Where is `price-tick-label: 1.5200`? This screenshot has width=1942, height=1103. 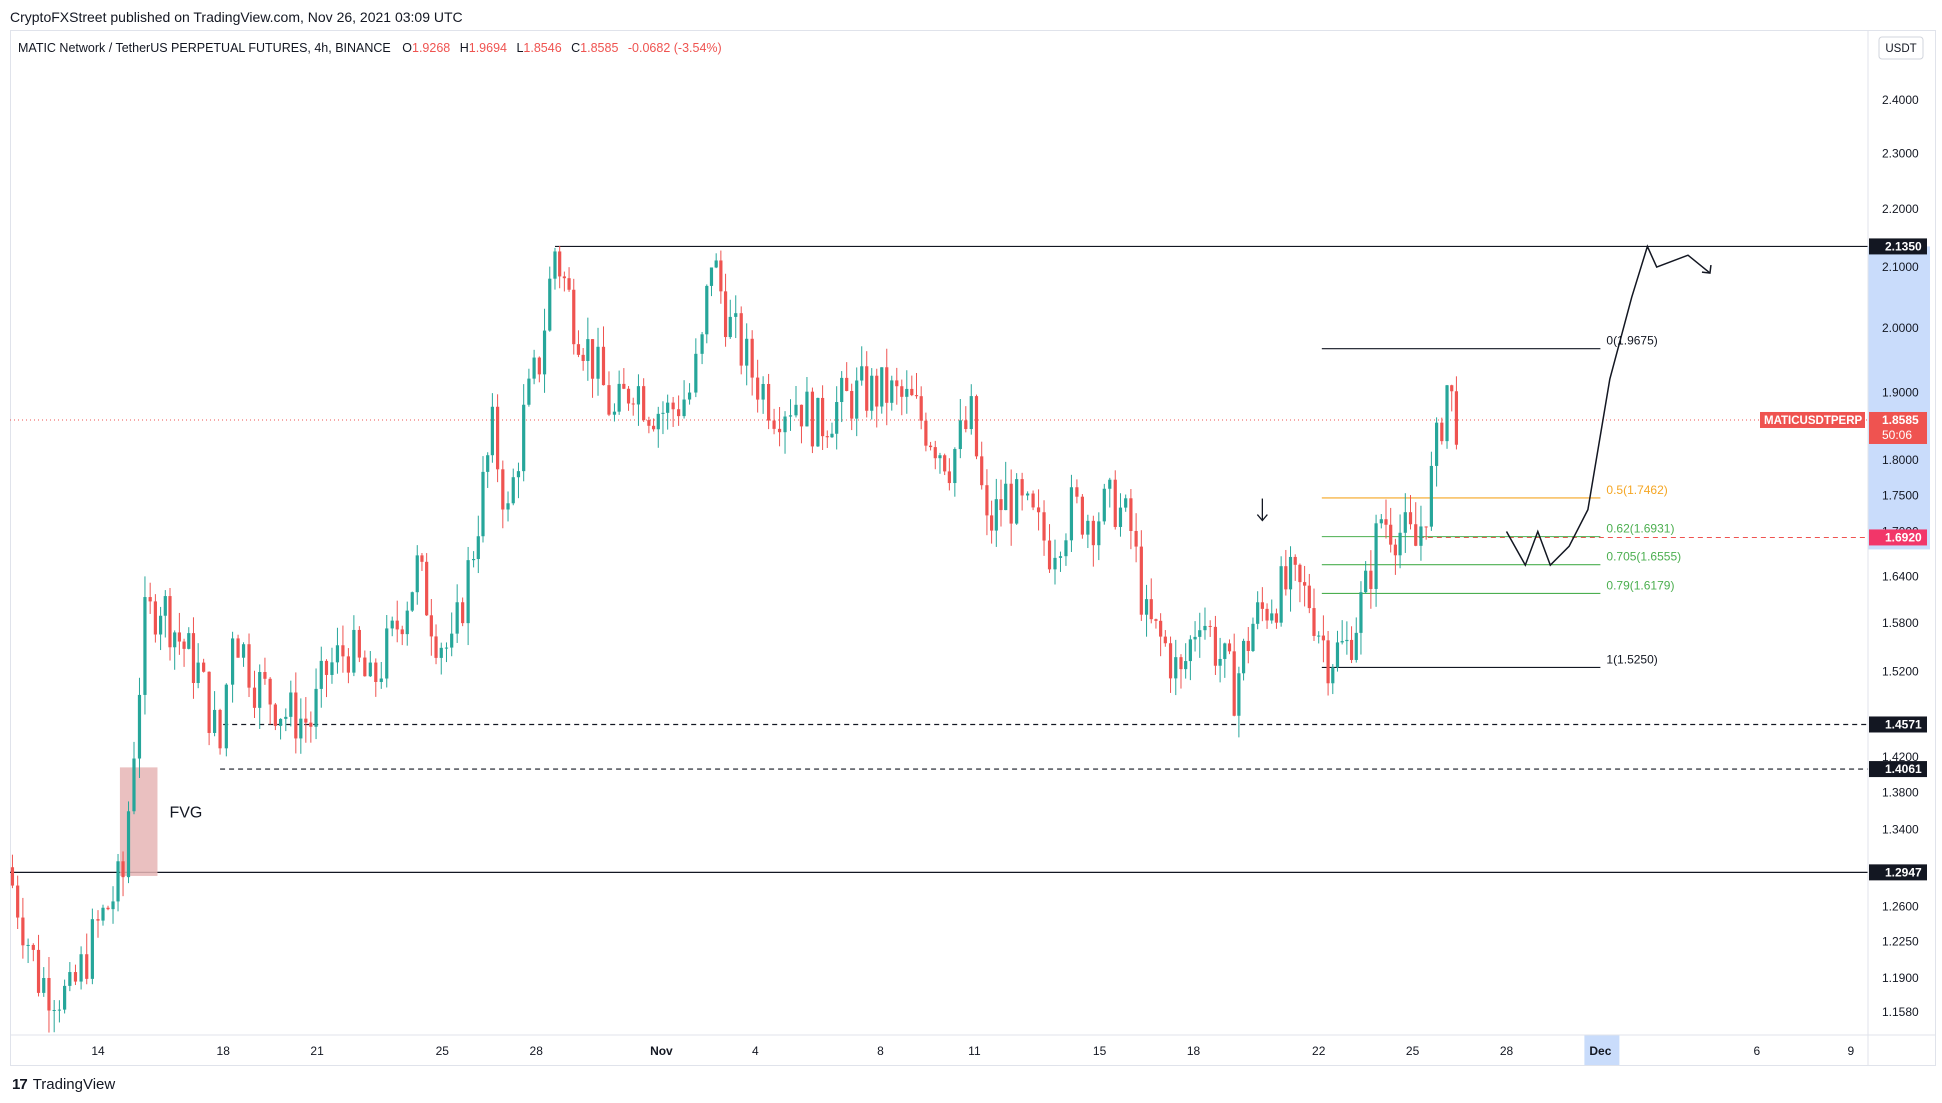
price-tick-label: 1.5200 is located at coordinates (1900, 672).